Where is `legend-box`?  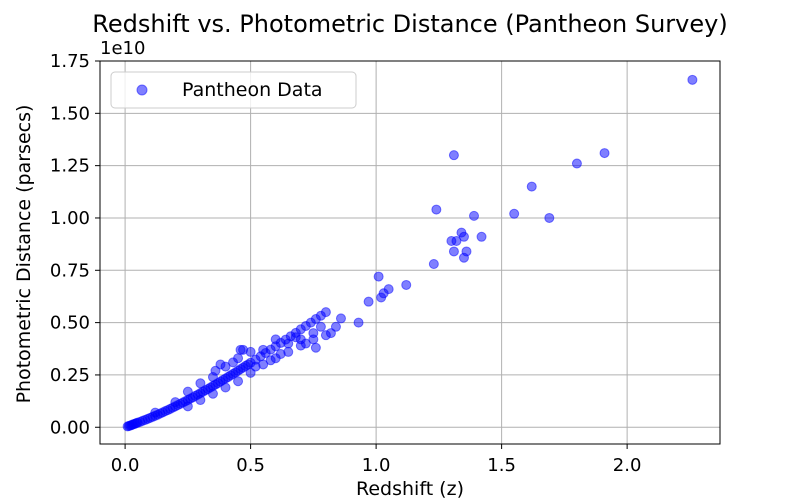 legend-box is located at coordinates (233, 90).